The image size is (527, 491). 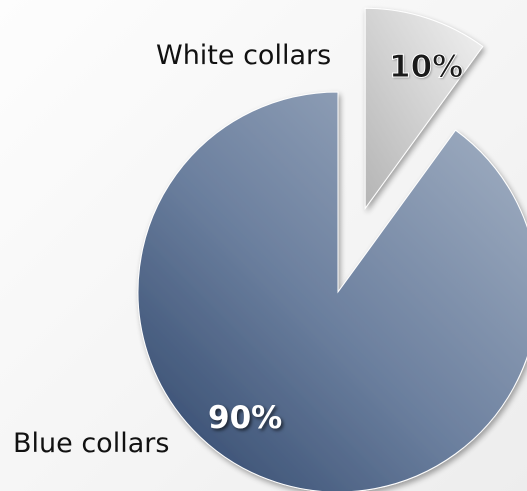 I want to click on slice-label-blue-collars: Blue collars, so click(x=91, y=443).